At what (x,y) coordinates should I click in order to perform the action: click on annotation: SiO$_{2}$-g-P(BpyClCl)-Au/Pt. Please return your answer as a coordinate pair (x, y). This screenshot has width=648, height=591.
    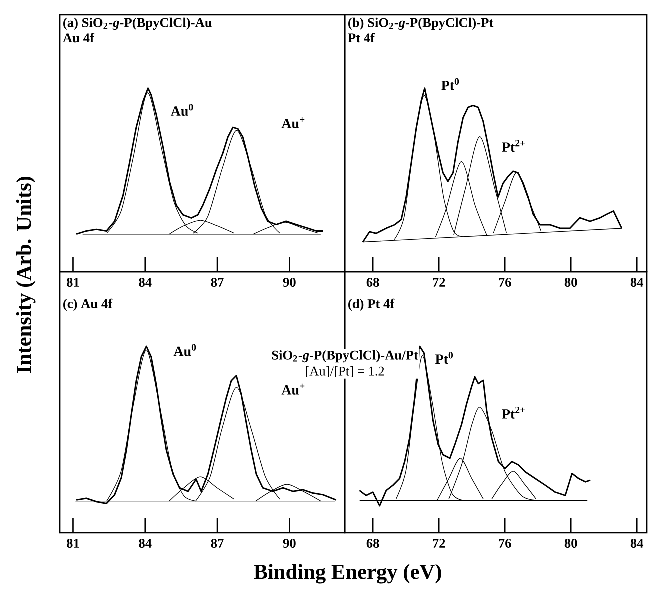
    Looking at the image, I should click on (345, 356).